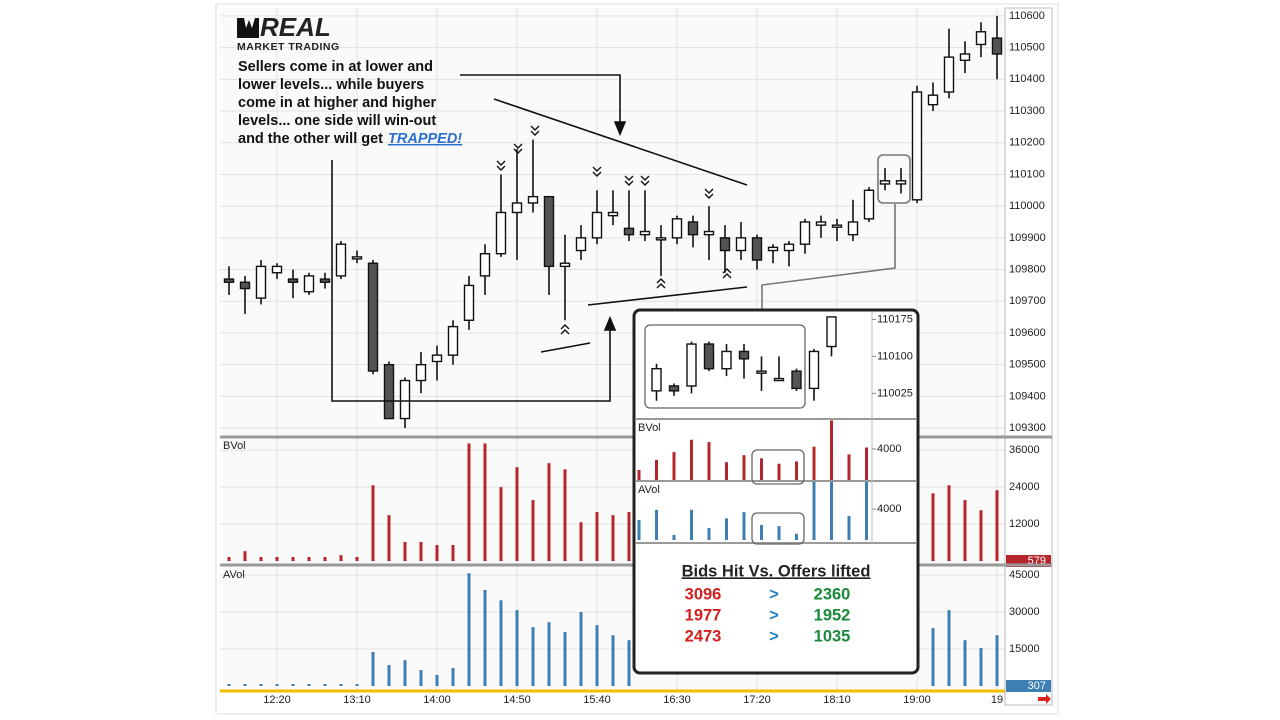 This screenshot has height=720, width=1280. What do you see at coordinates (725, 434) in the screenshot?
I see `inset-highlights` at bounding box center [725, 434].